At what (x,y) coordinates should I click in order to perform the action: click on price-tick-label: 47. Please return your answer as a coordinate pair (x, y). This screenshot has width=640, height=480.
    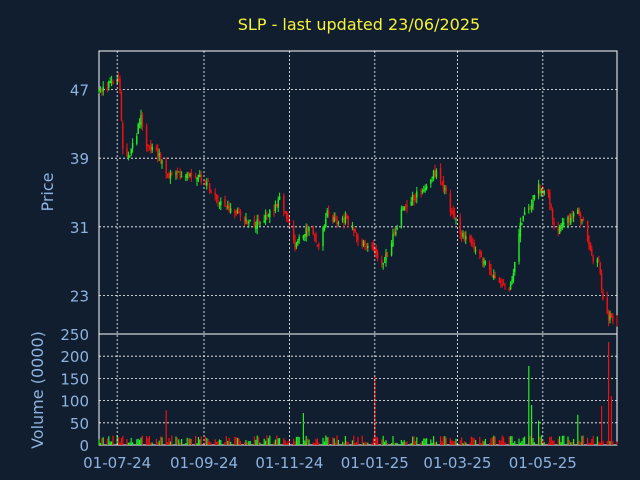
    Looking at the image, I should click on (79, 91).